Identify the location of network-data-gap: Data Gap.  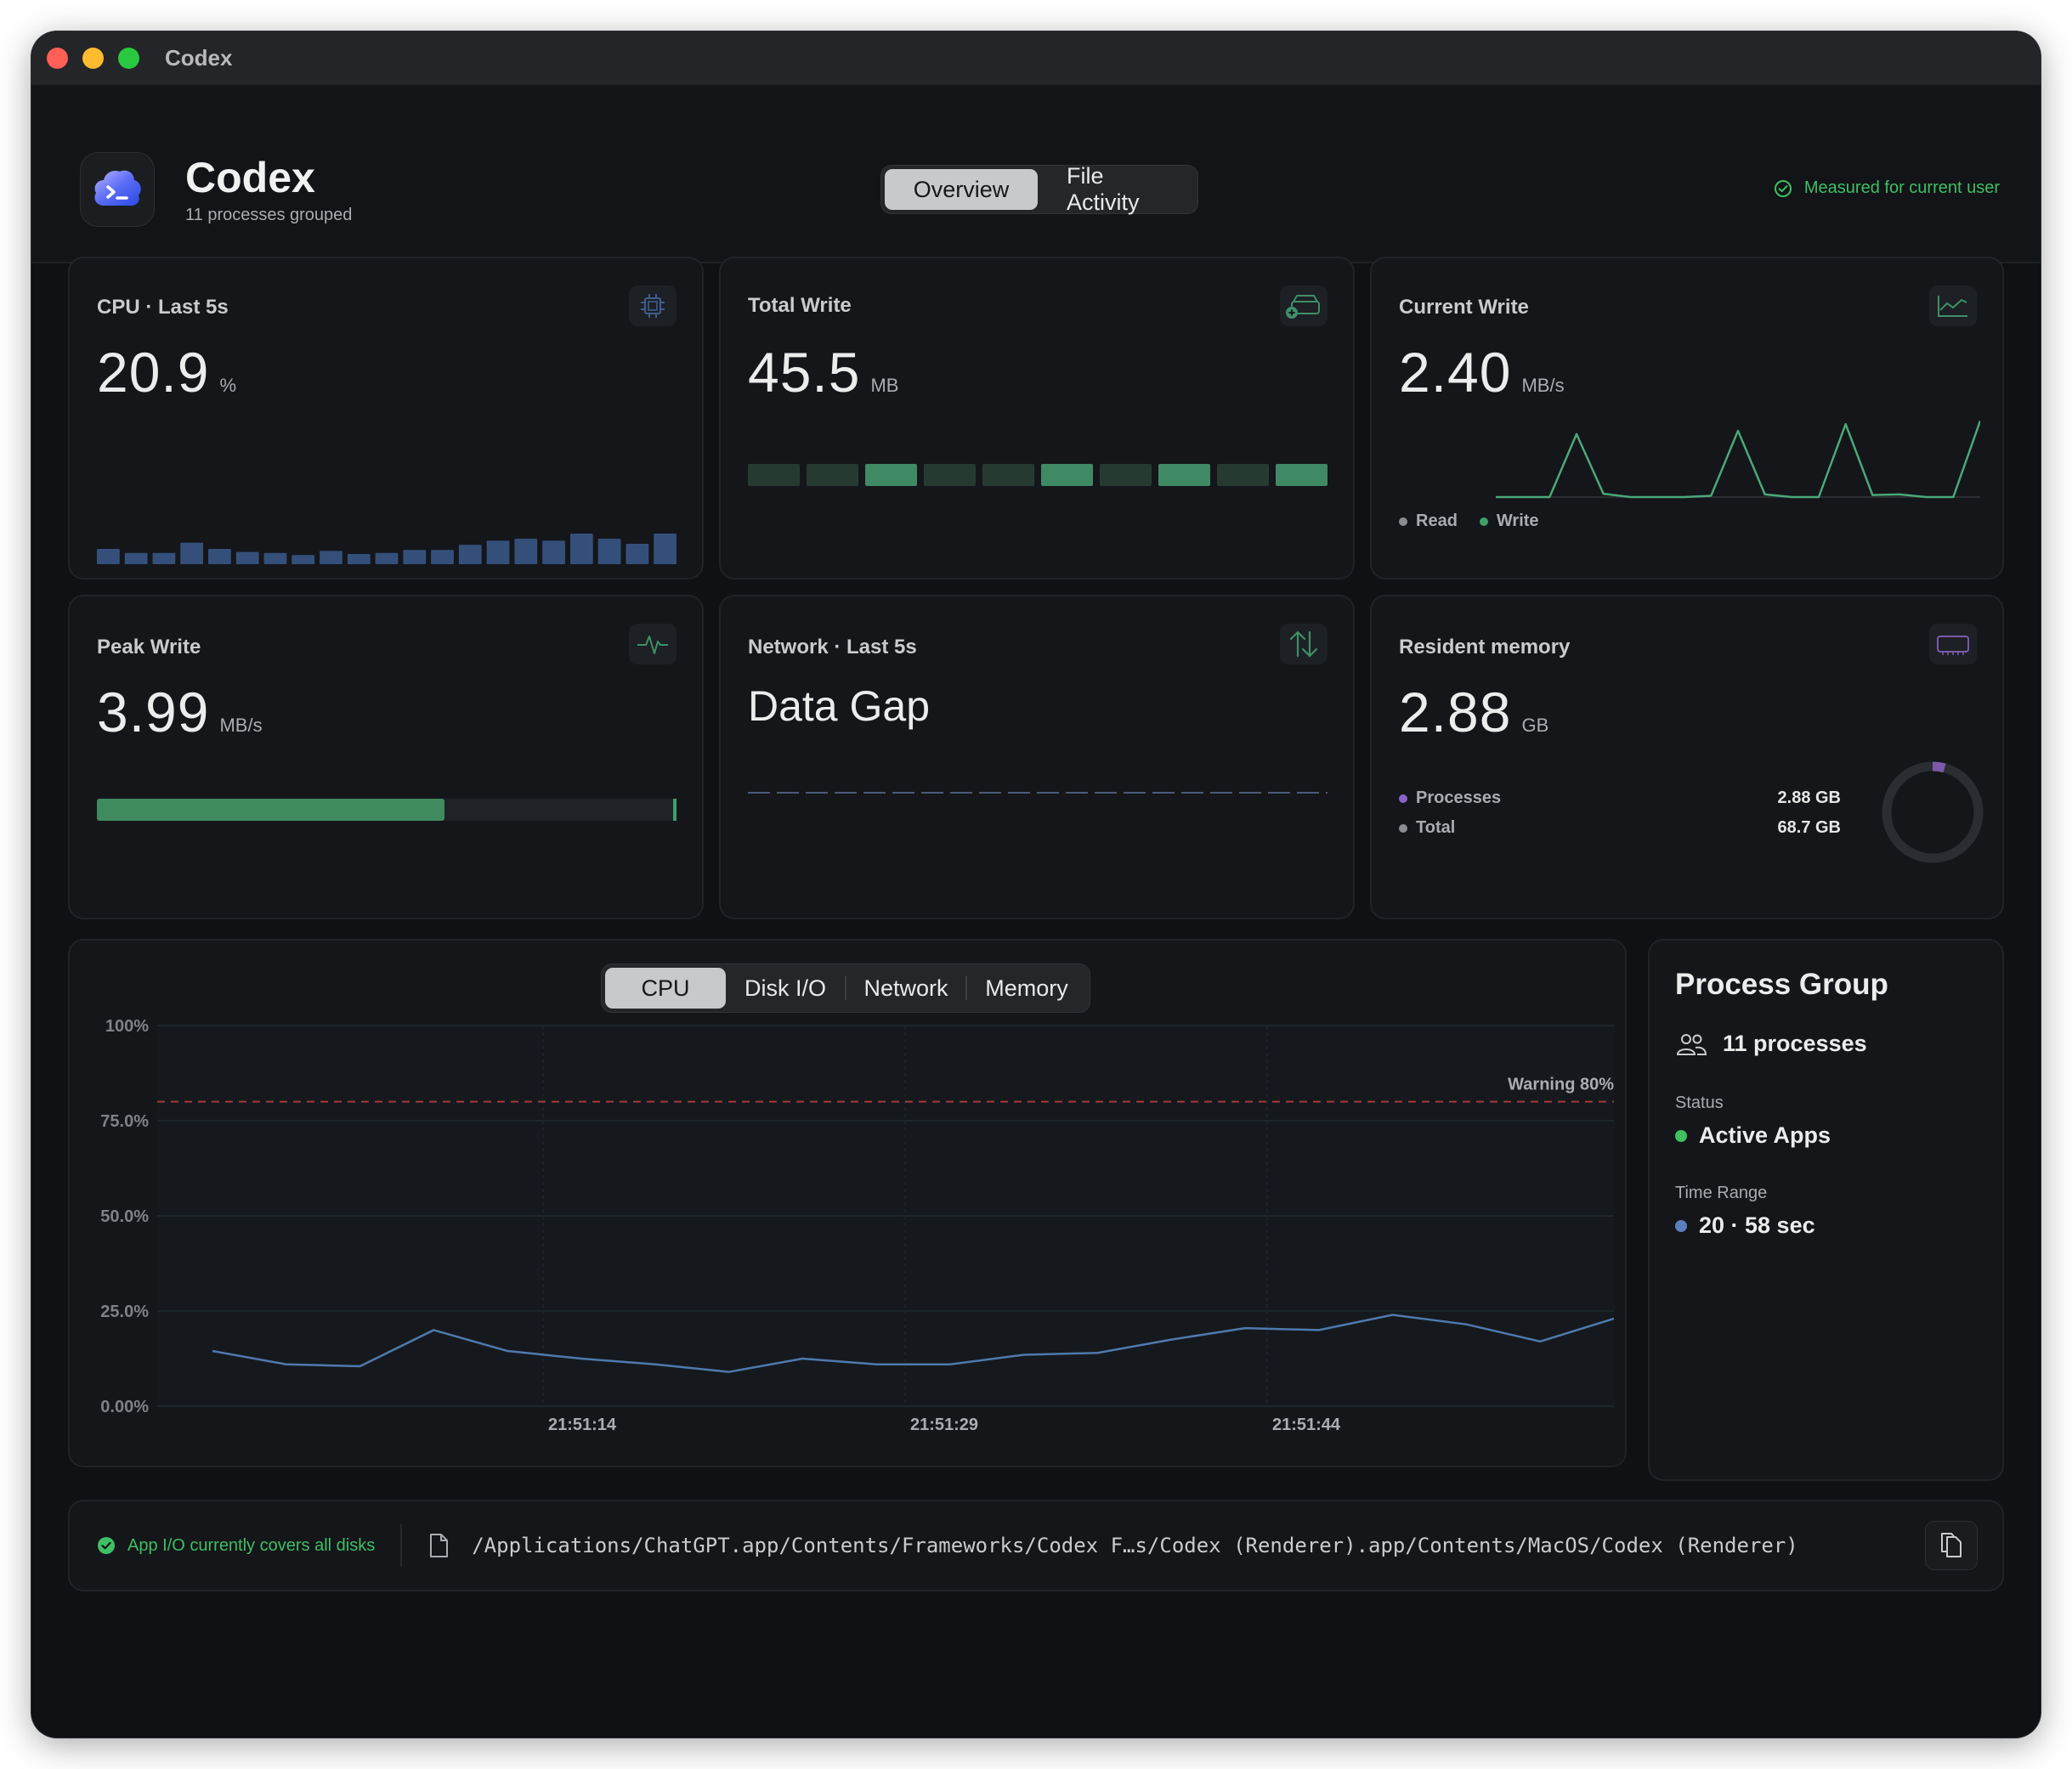
(839, 706).